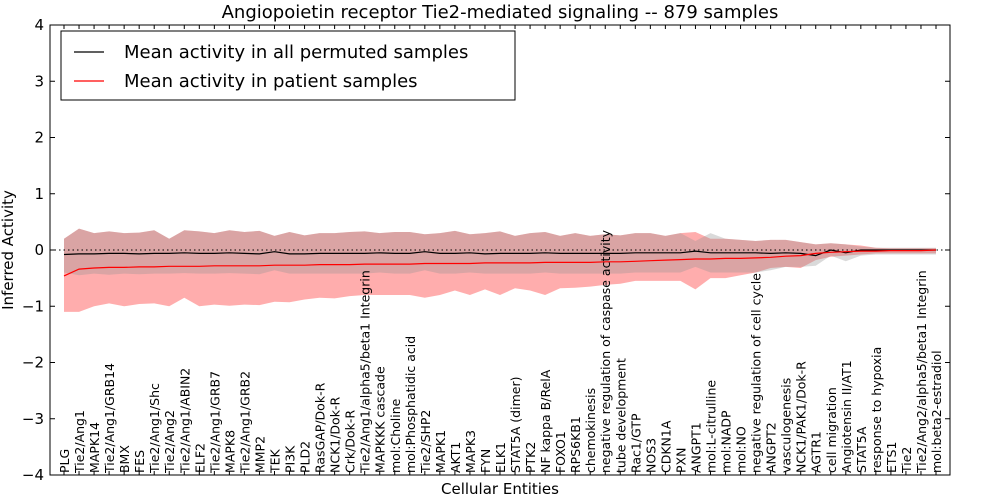  What do you see at coordinates (290, 459) in the screenshot?
I see `x-tick-label: PI3K` at bounding box center [290, 459].